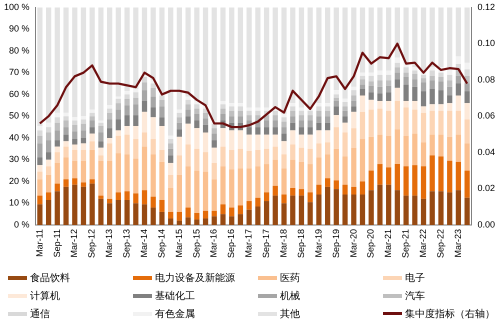  Describe the element at coordinates (486, 7) in the screenshot. I see `y2-tick-label: 0.12` at that location.